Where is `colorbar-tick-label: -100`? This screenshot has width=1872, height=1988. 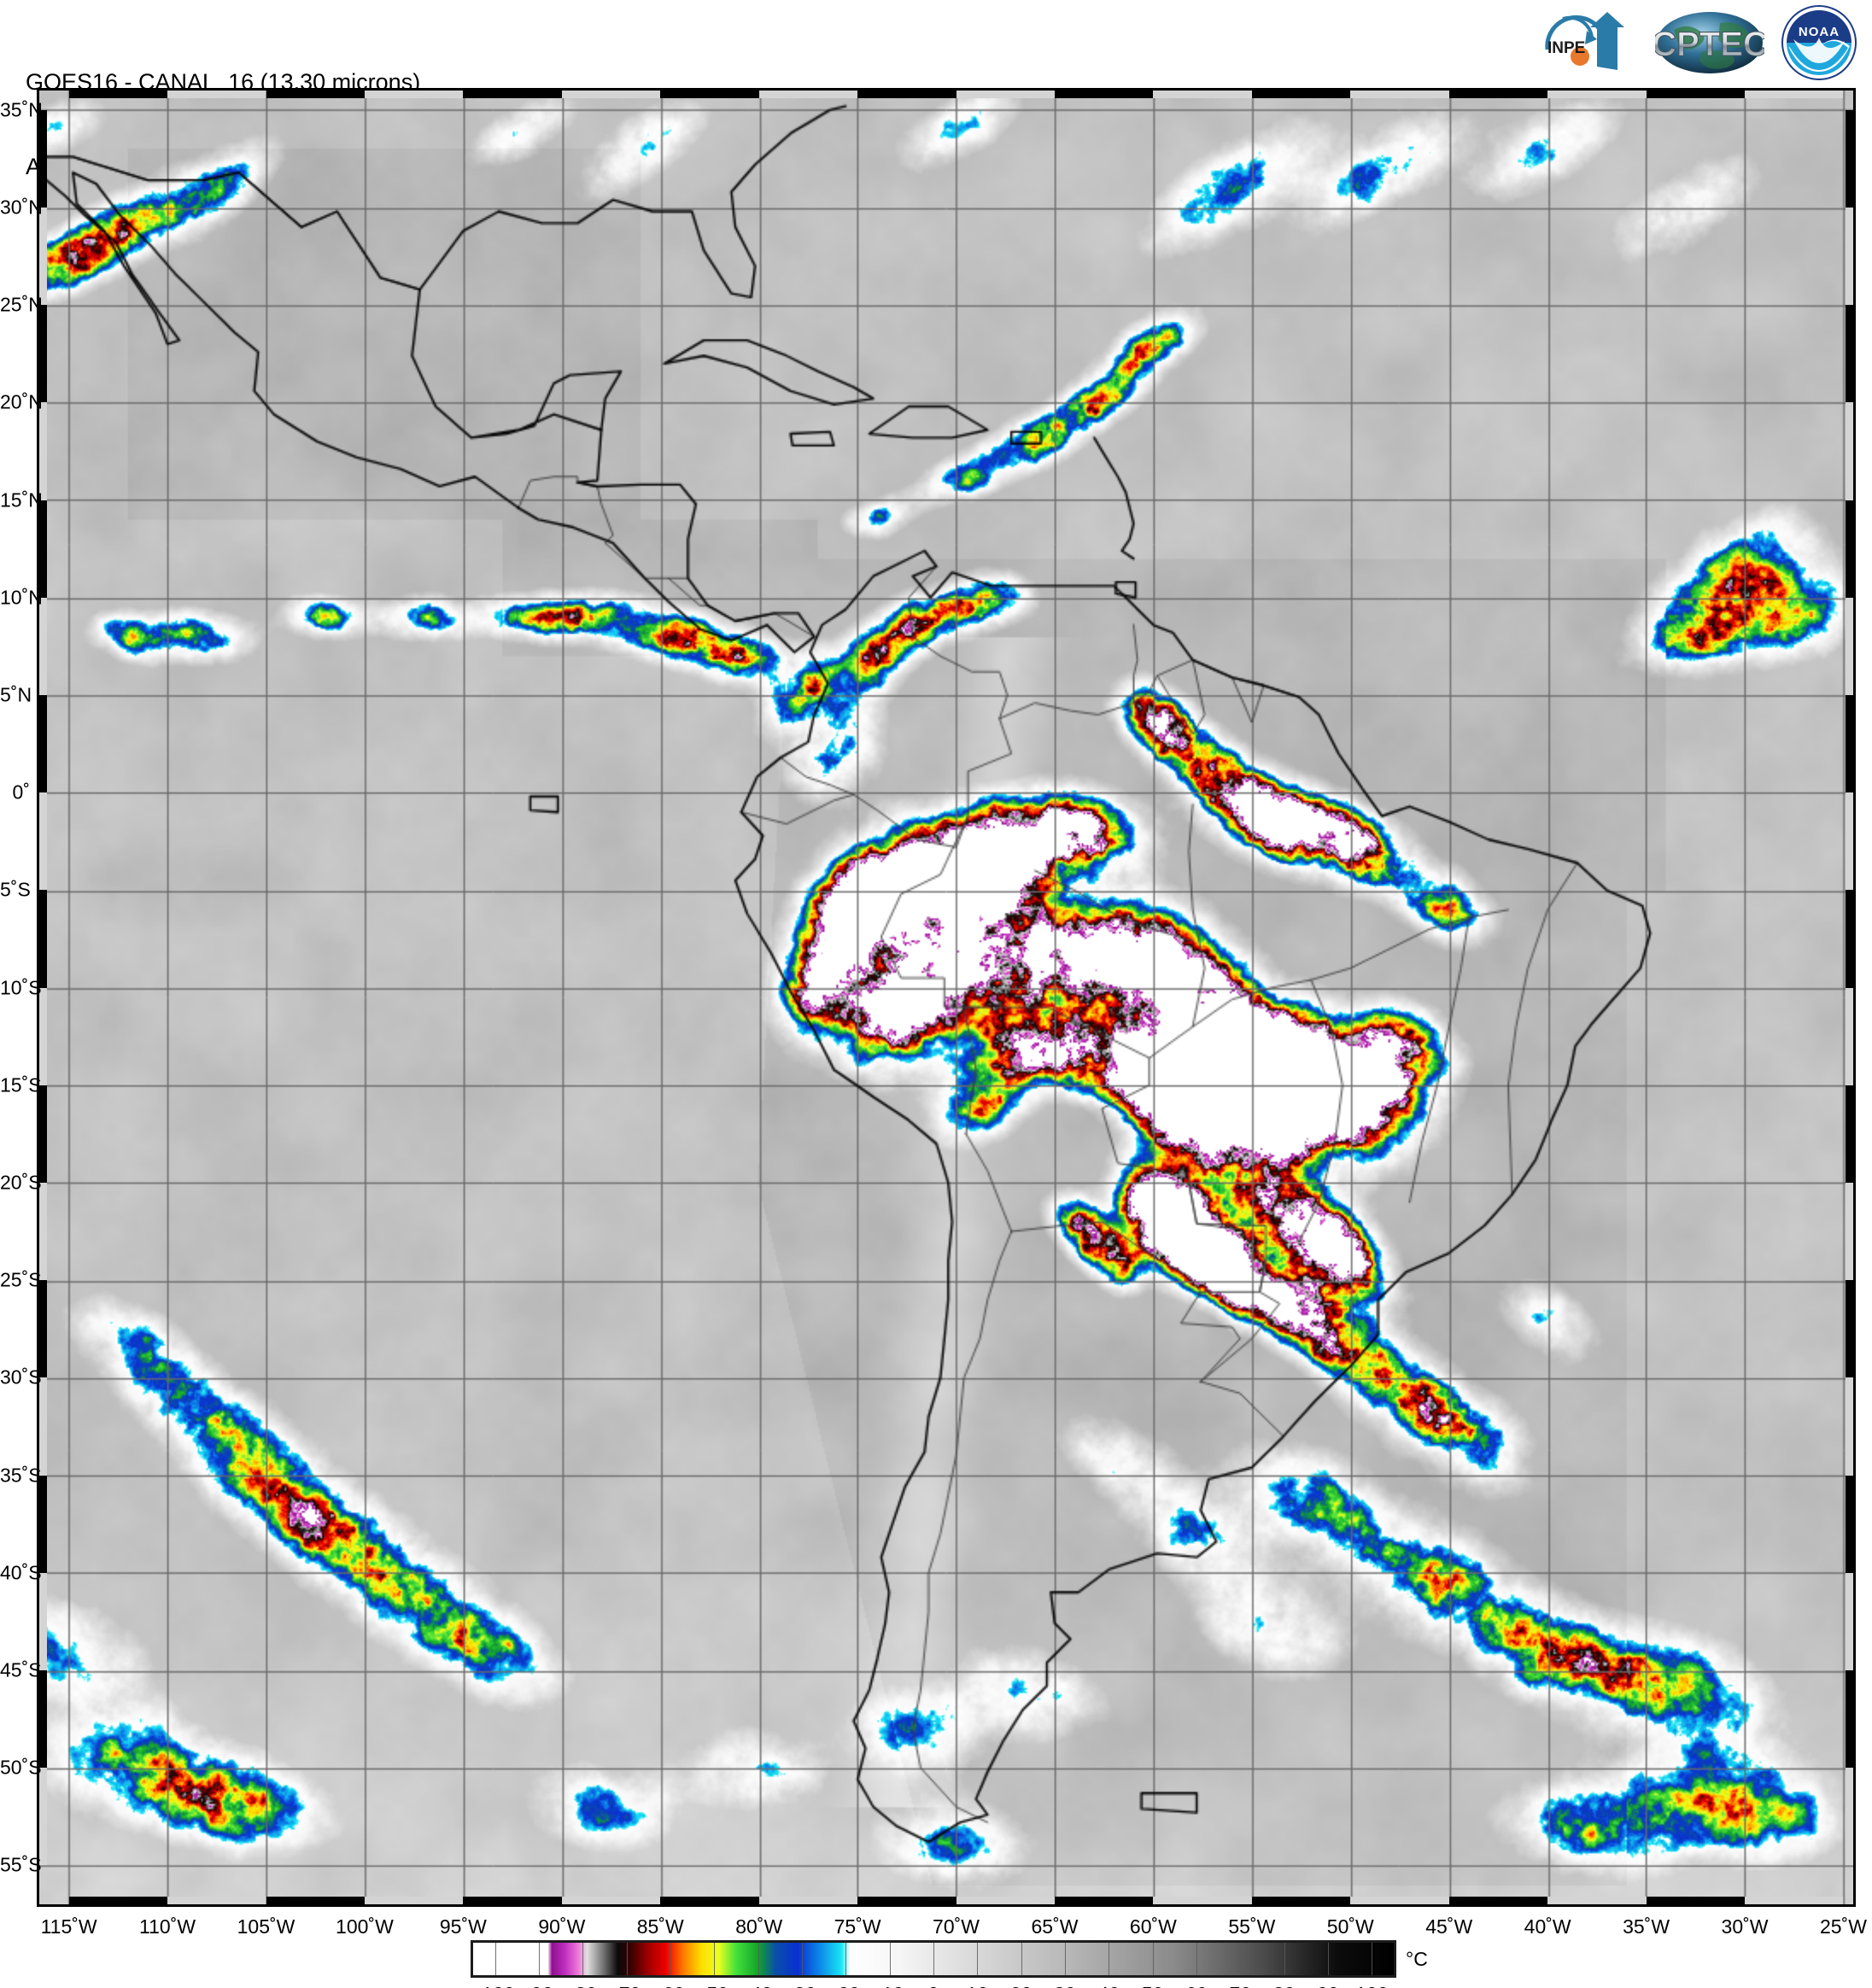
colorbar-tick-label: -100 is located at coordinates (495, 1985).